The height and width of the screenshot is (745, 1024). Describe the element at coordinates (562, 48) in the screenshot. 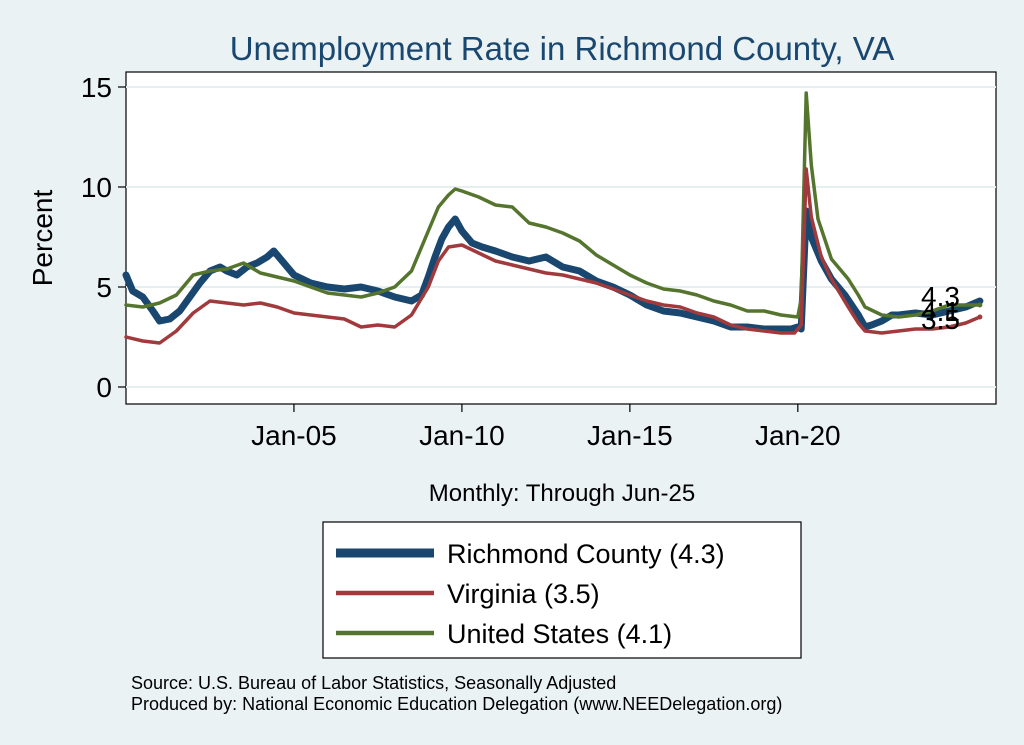

I see `chart-title: Unemployment Rate in Richmond County, VA` at that location.